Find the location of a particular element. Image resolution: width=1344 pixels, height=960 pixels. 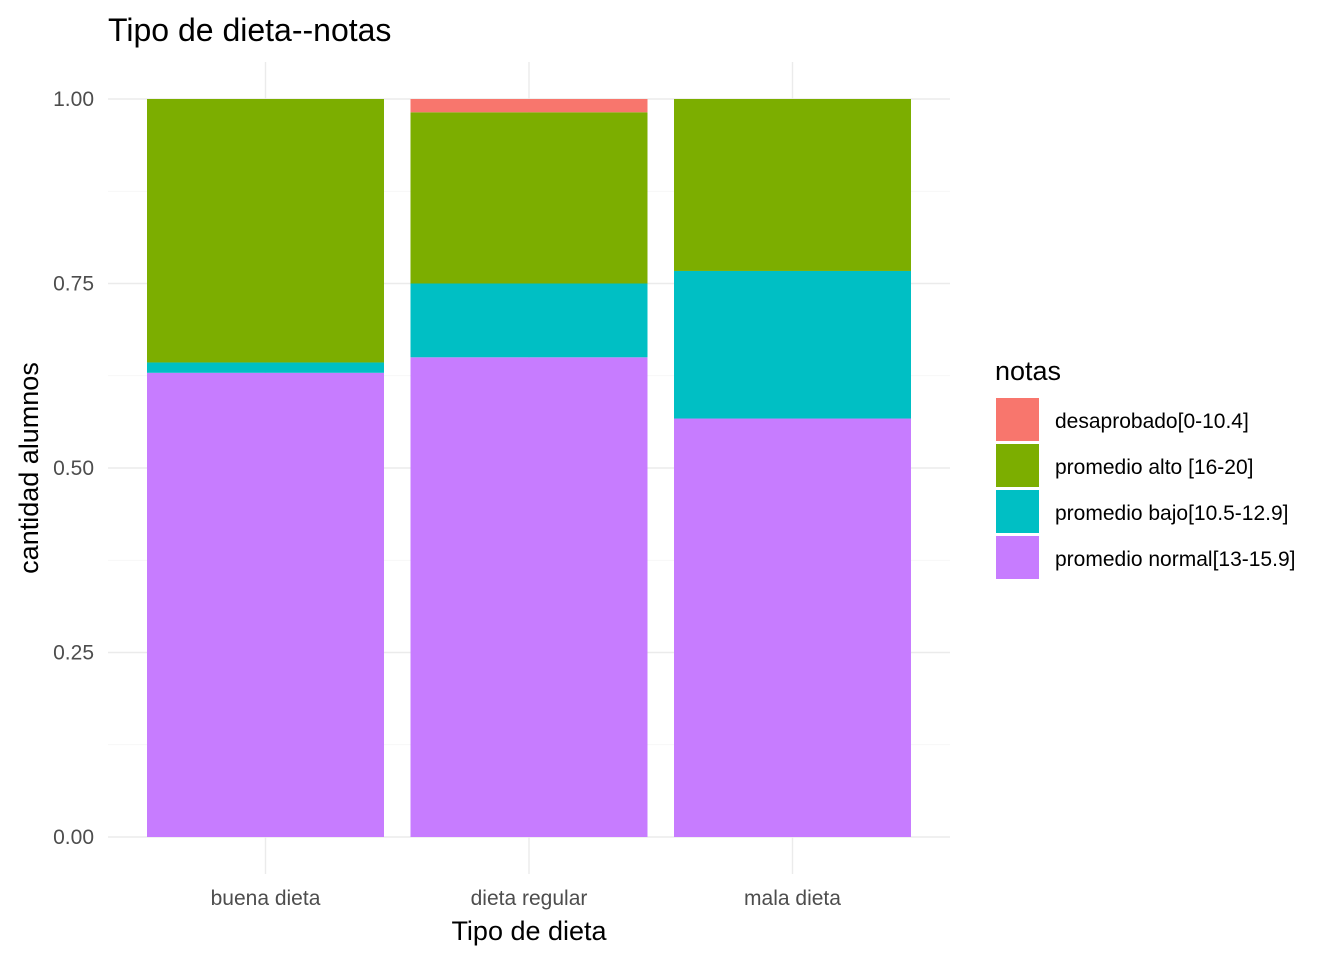

y-tick-label: 0.25 is located at coordinates (73, 653).